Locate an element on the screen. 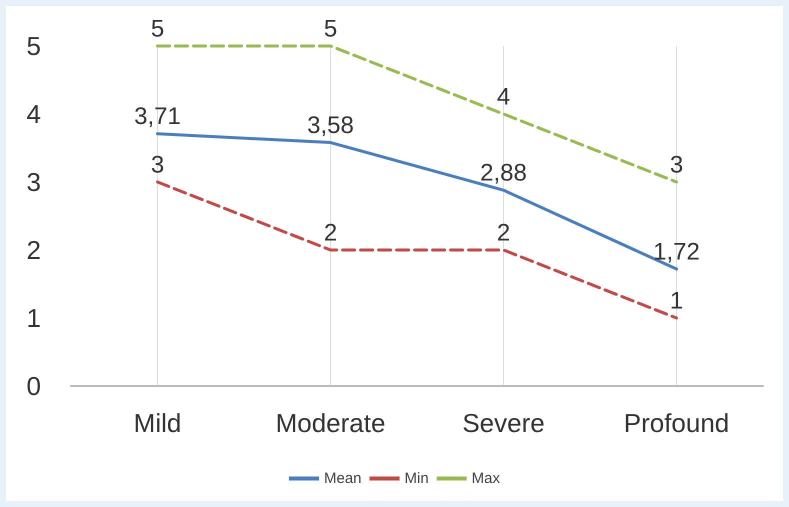 This screenshot has width=789, height=507. data-label: 2,88 is located at coordinates (503, 173).